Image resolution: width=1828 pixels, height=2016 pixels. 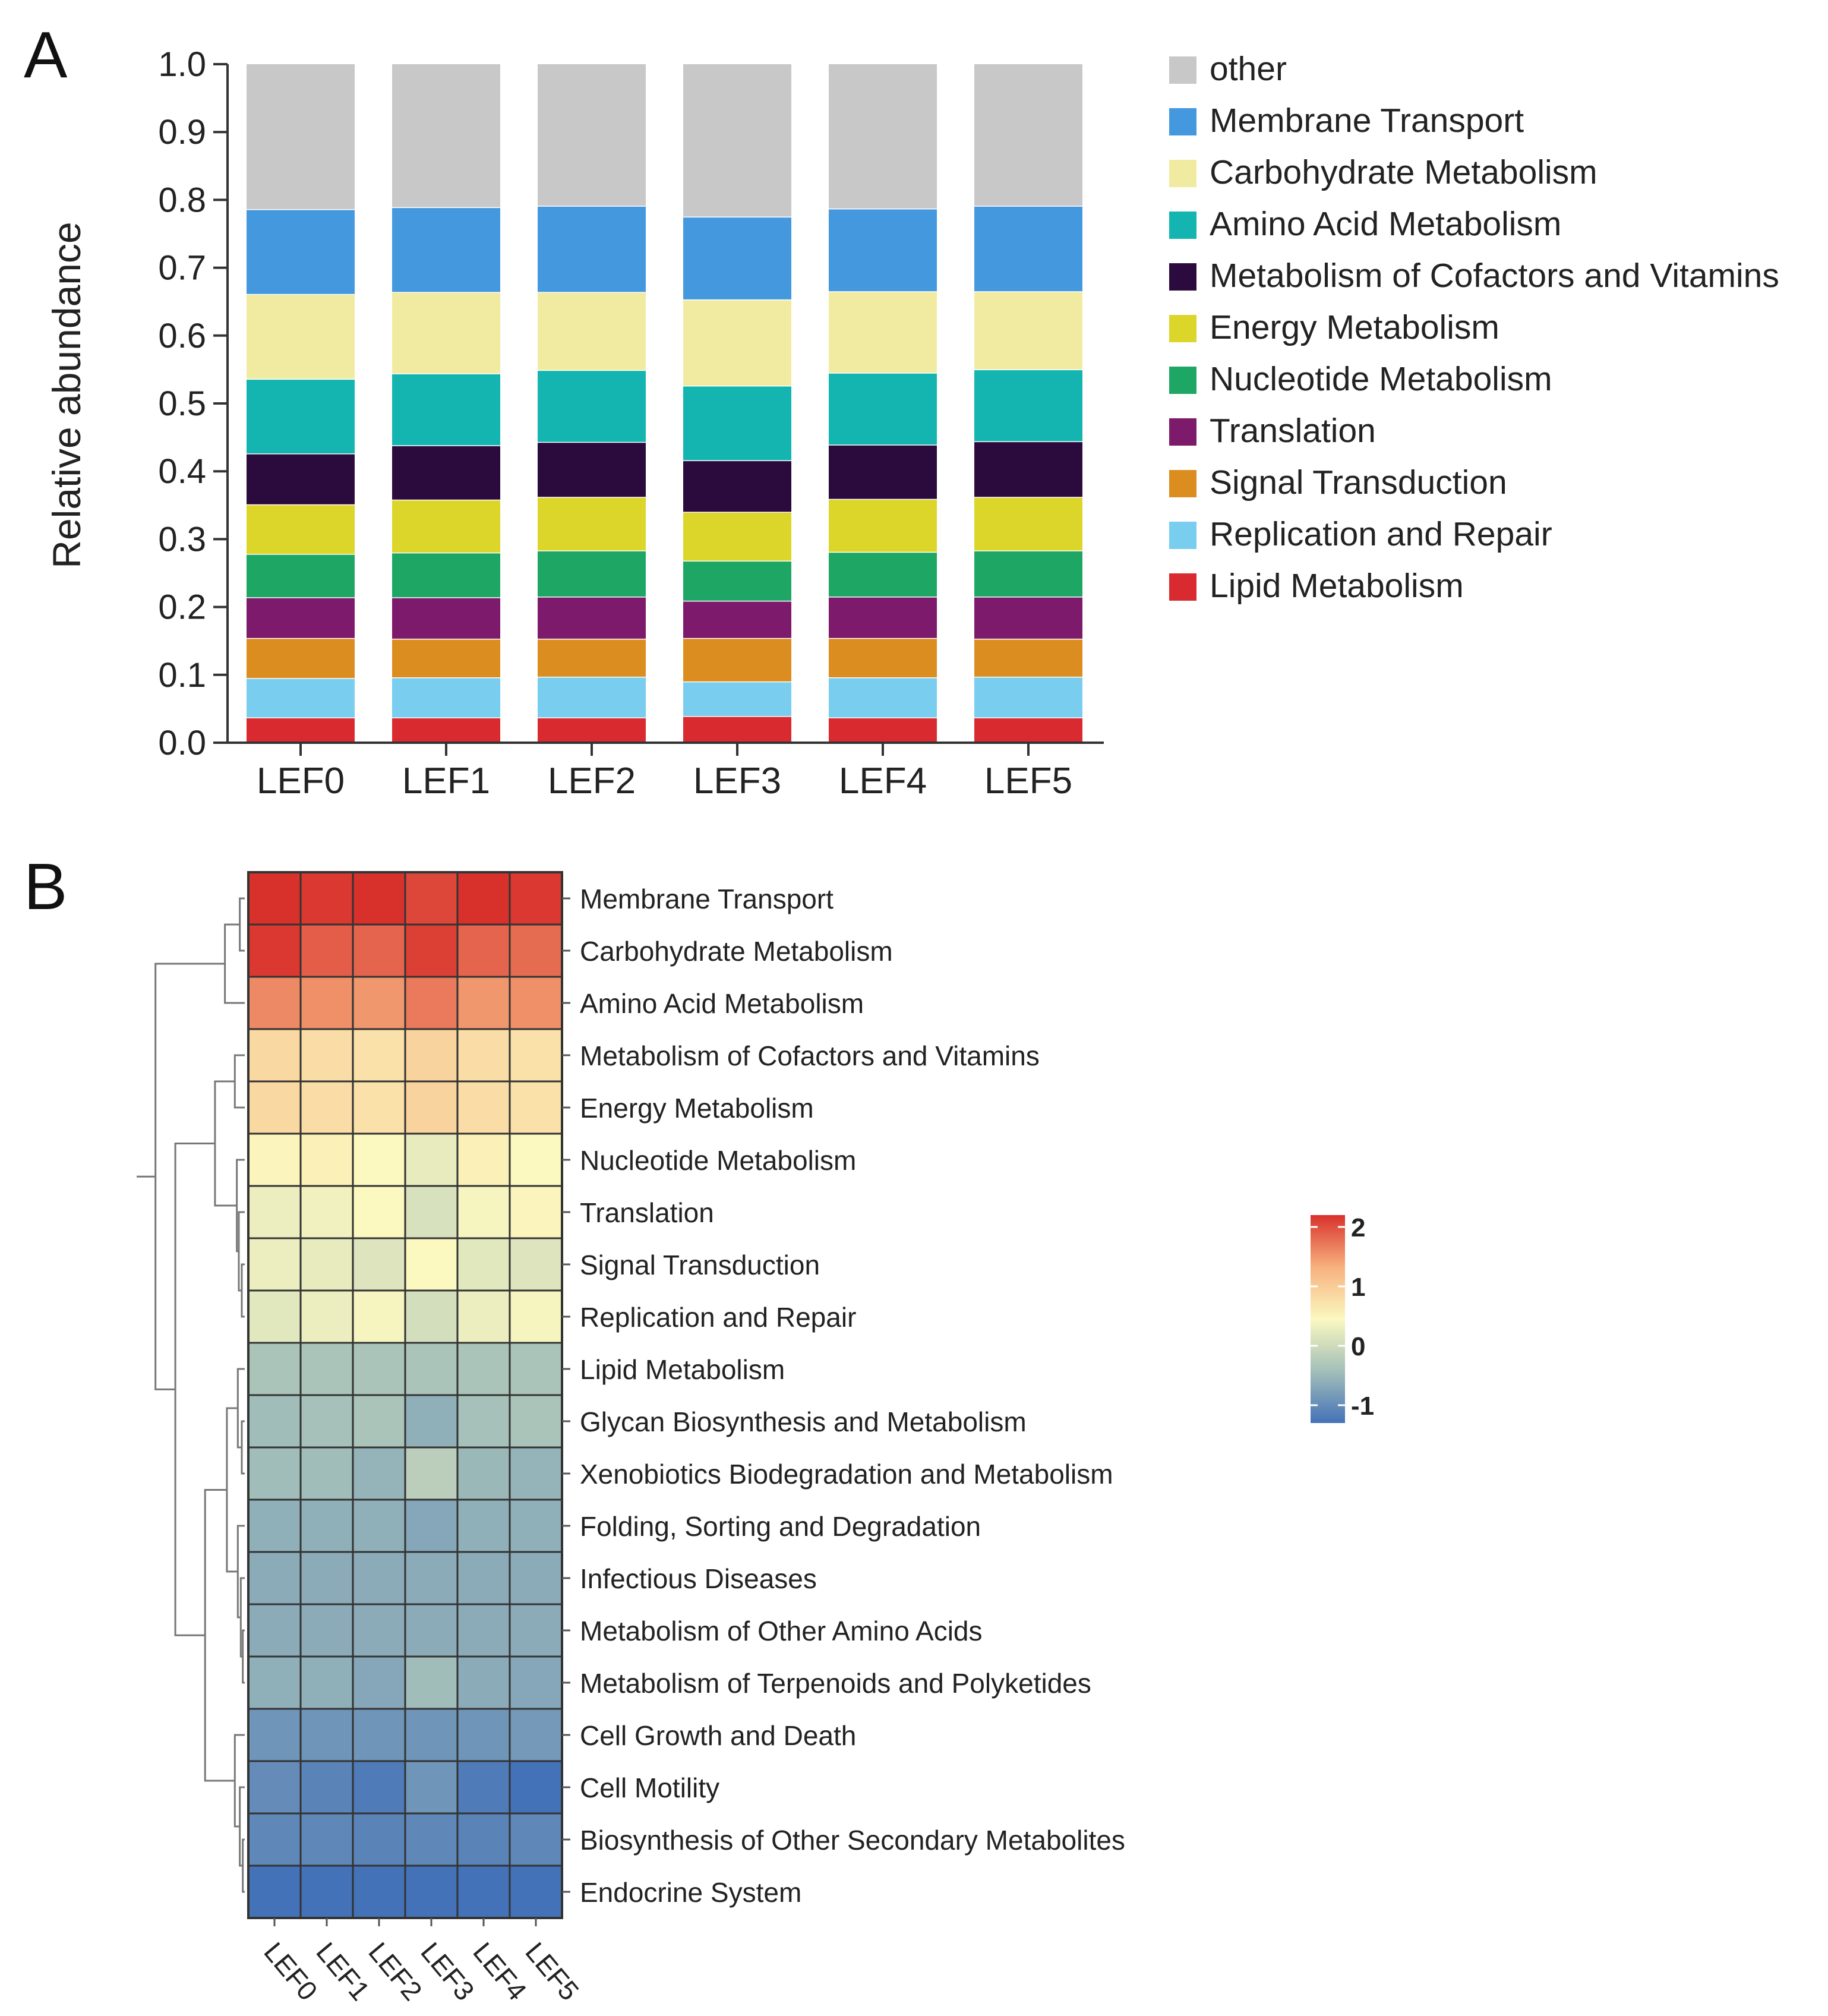 I want to click on cell-amino-acid-metabolism-lef5, so click(x=536, y=1003).